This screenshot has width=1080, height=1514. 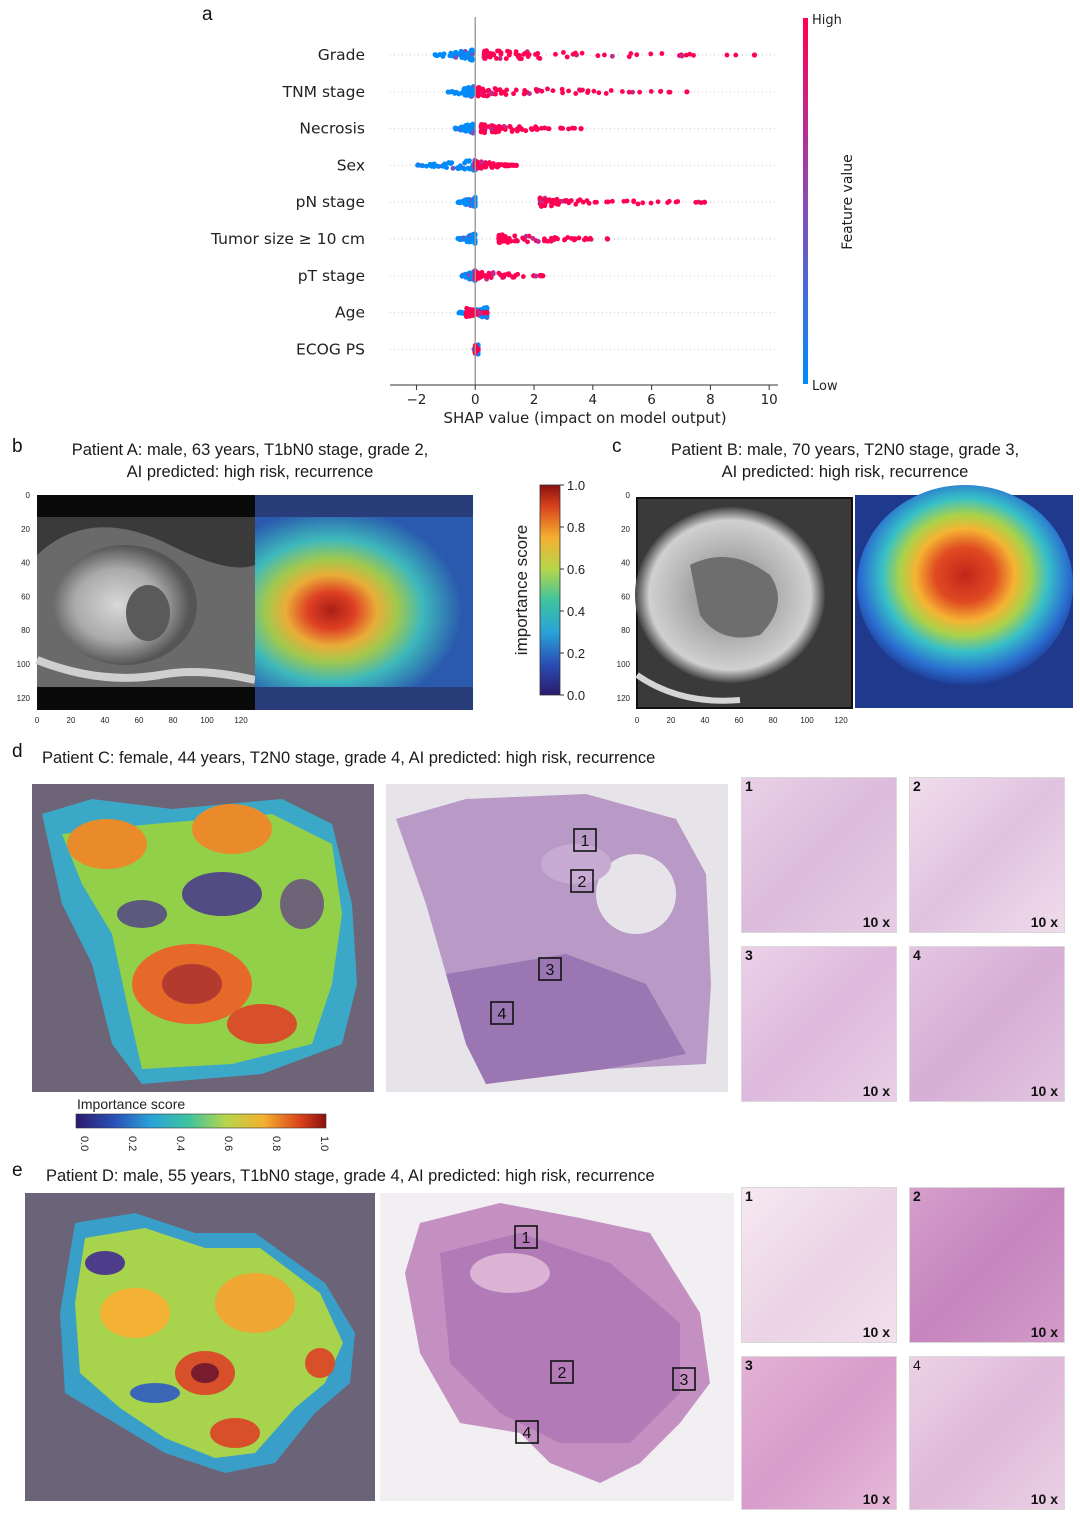 What do you see at coordinates (749, 786) in the screenshot?
I see `tile-number: 1` at bounding box center [749, 786].